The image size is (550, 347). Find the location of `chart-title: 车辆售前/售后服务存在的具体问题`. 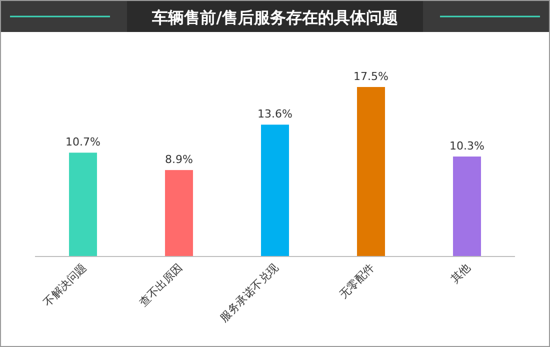

chart-title: 车辆售前/售后服务存在的具体问题 is located at coordinates (274, 17).